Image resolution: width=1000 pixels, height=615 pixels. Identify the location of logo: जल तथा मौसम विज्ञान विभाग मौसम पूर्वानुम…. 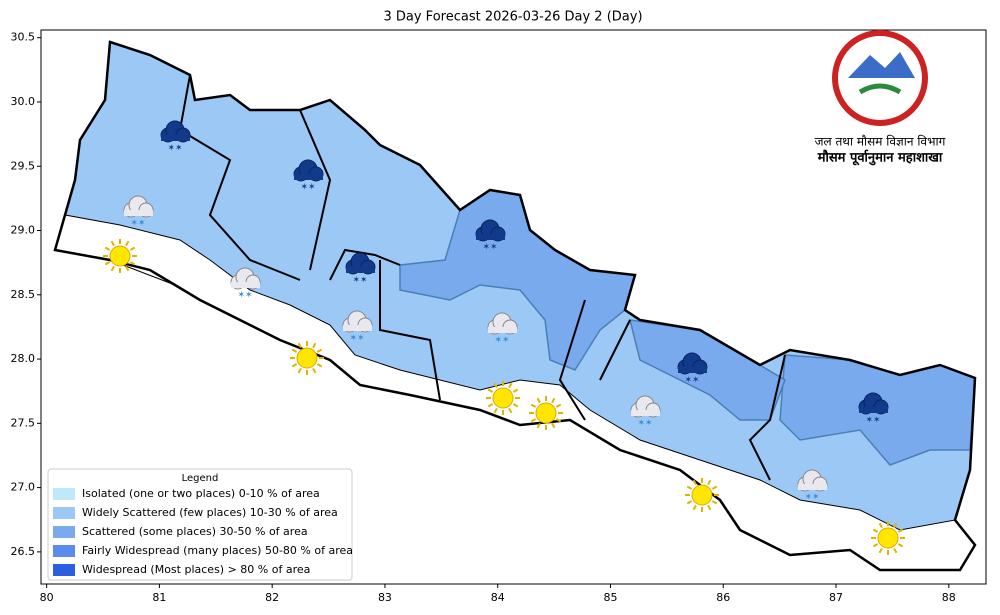
(880, 98).